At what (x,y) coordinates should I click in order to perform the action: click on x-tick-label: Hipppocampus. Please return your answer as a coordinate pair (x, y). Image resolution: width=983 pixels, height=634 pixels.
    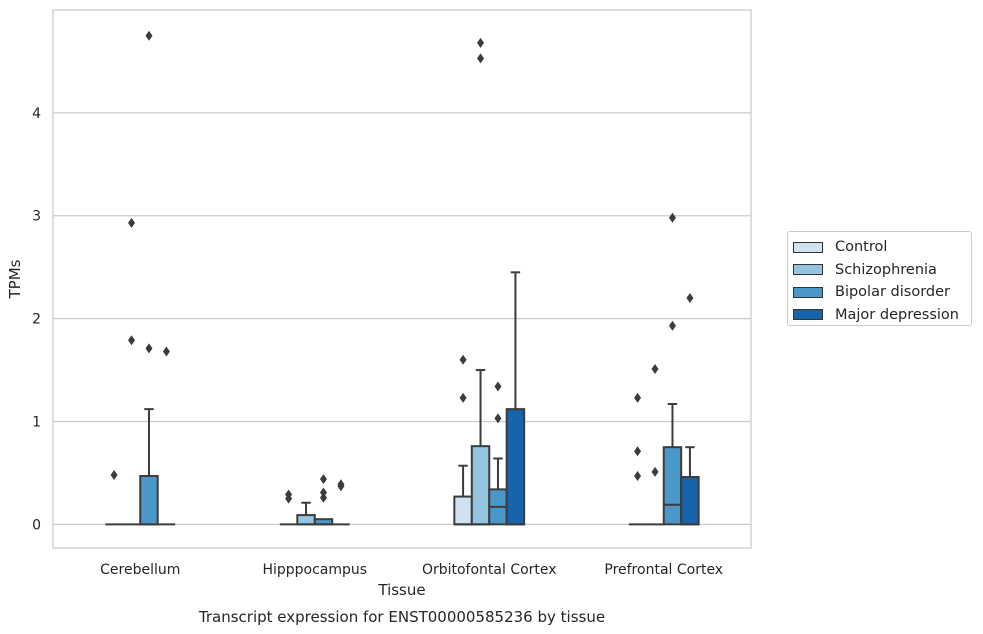
    Looking at the image, I should click on (314, 570).